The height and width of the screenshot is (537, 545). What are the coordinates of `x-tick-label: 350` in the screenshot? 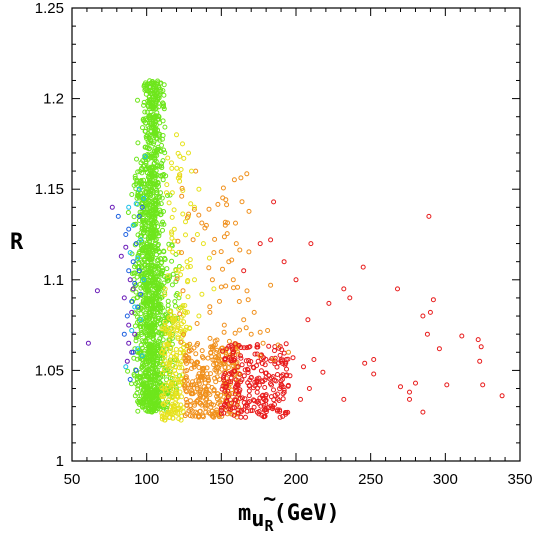 It's located at (519, 479).